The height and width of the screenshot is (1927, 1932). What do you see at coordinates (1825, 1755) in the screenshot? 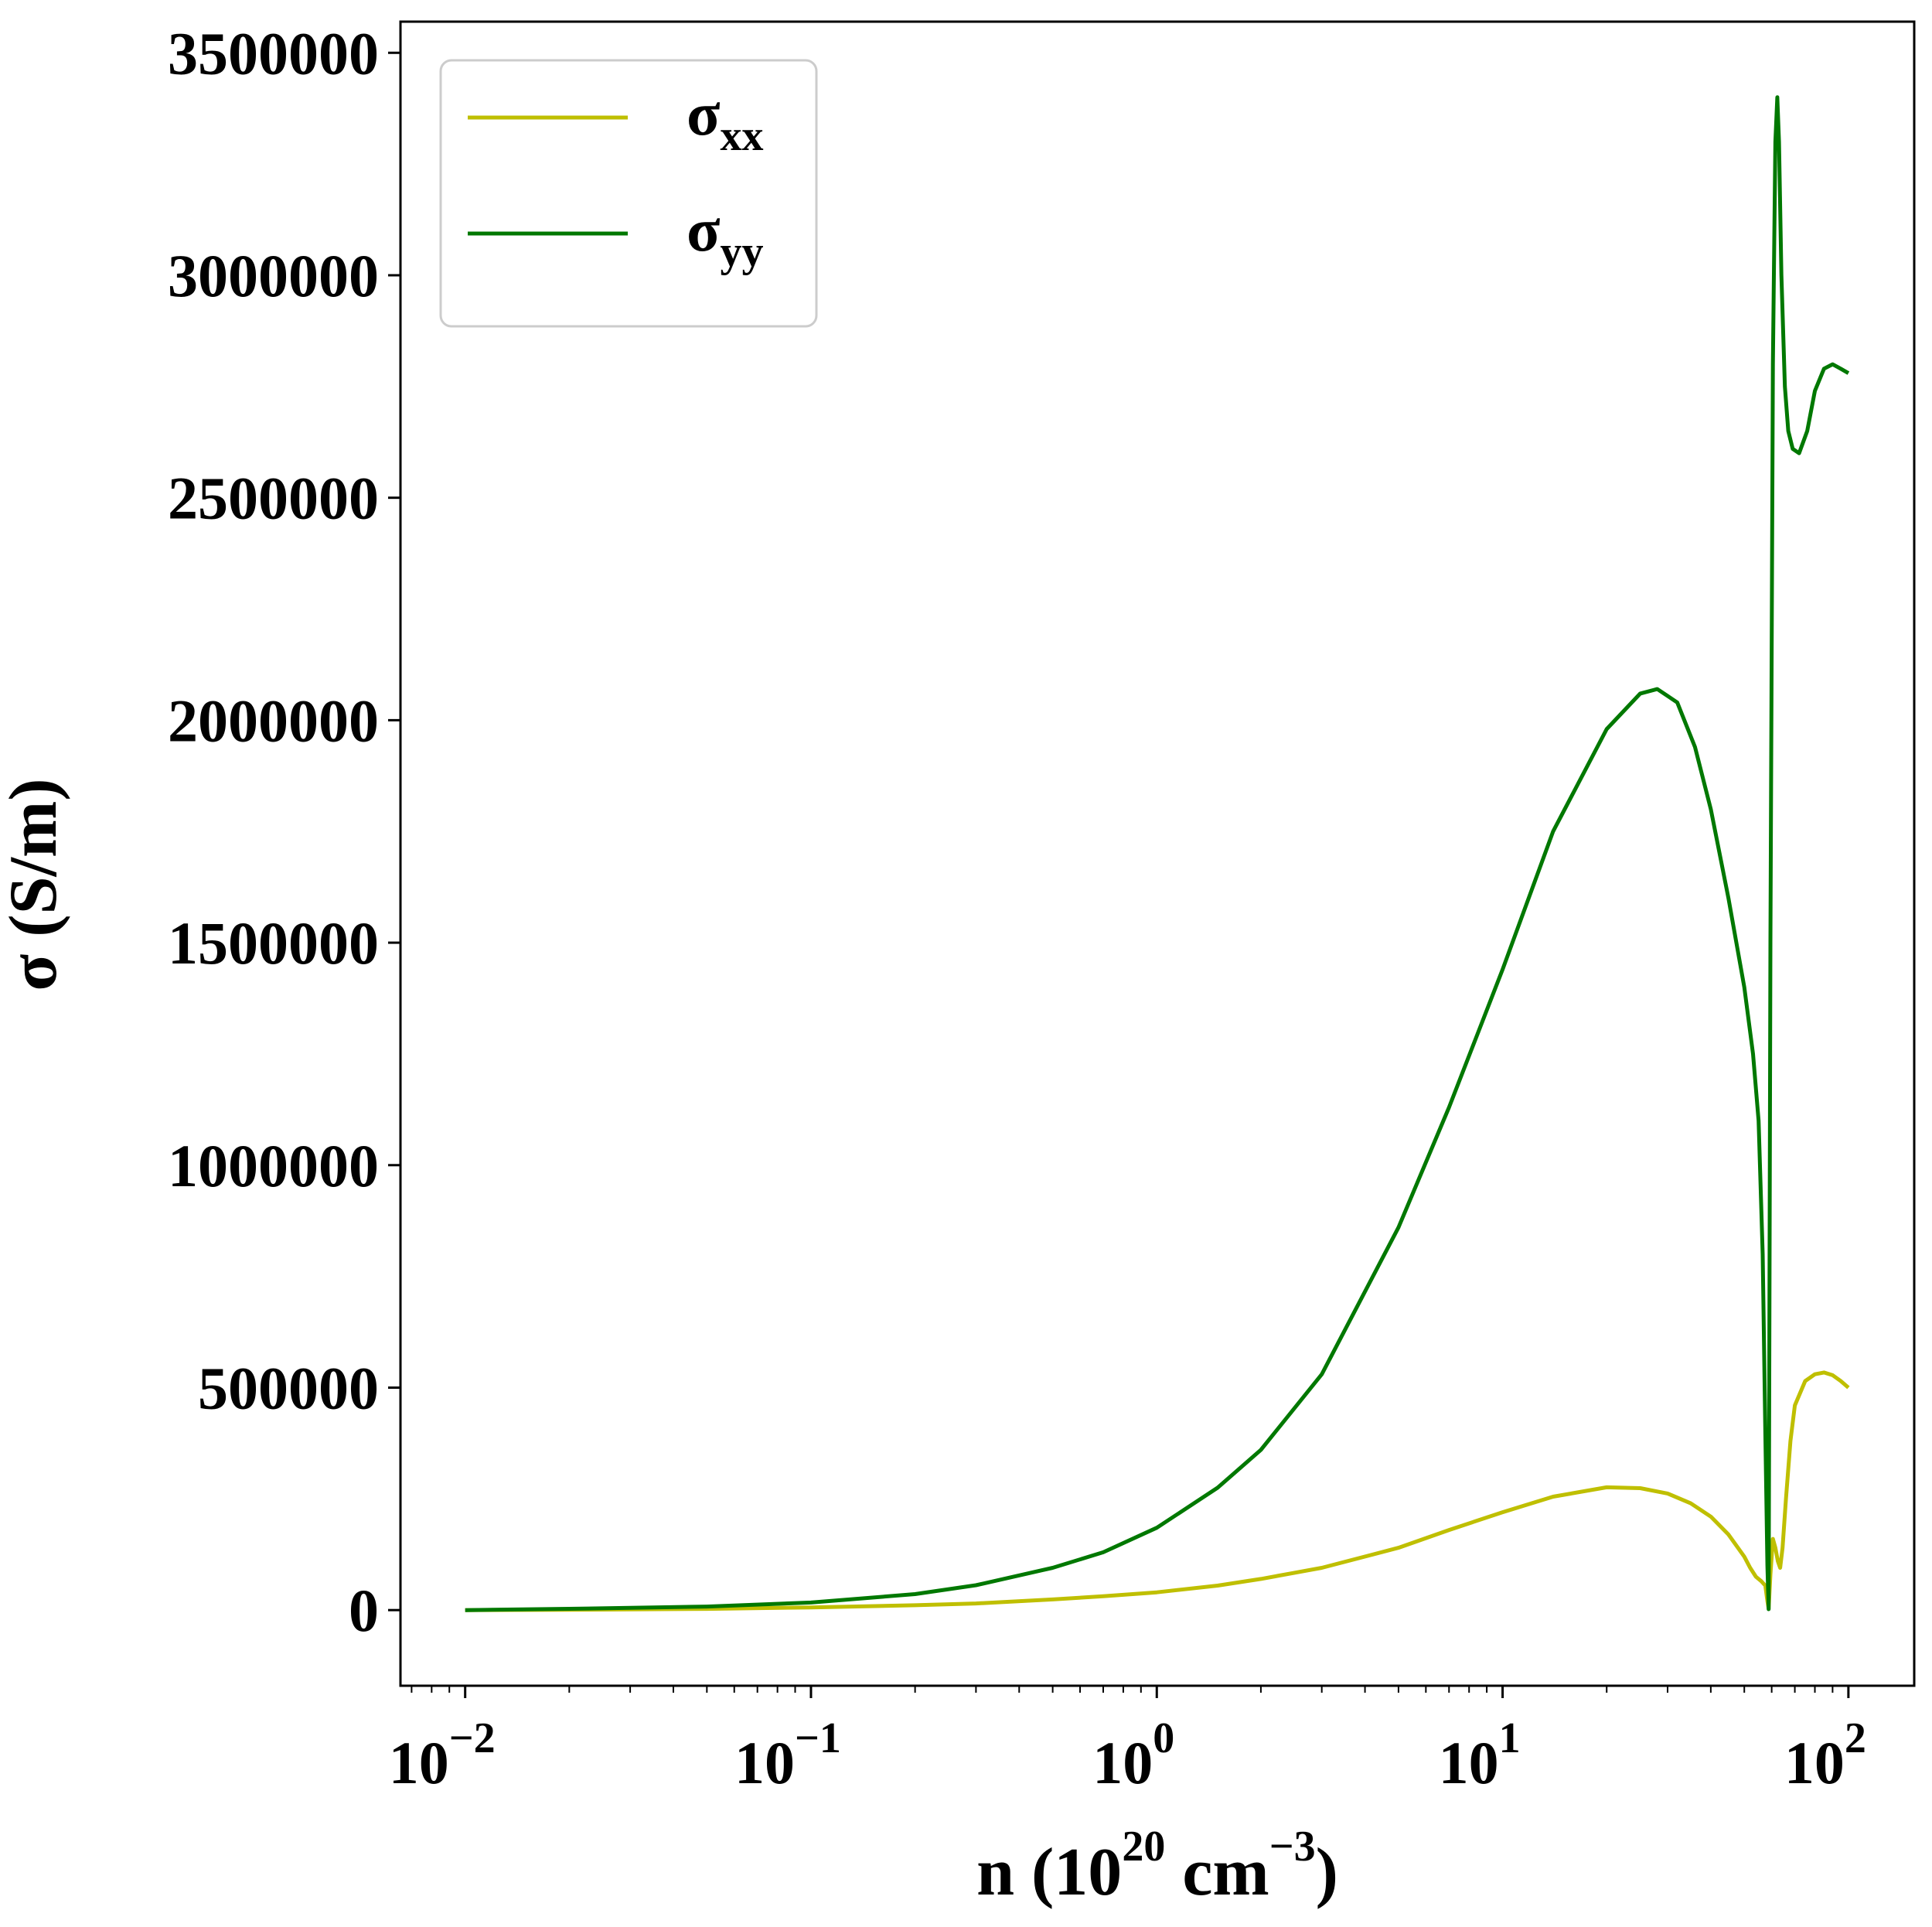
I see `x-tick-label: 10²` at bounding box center [1825, 1755].